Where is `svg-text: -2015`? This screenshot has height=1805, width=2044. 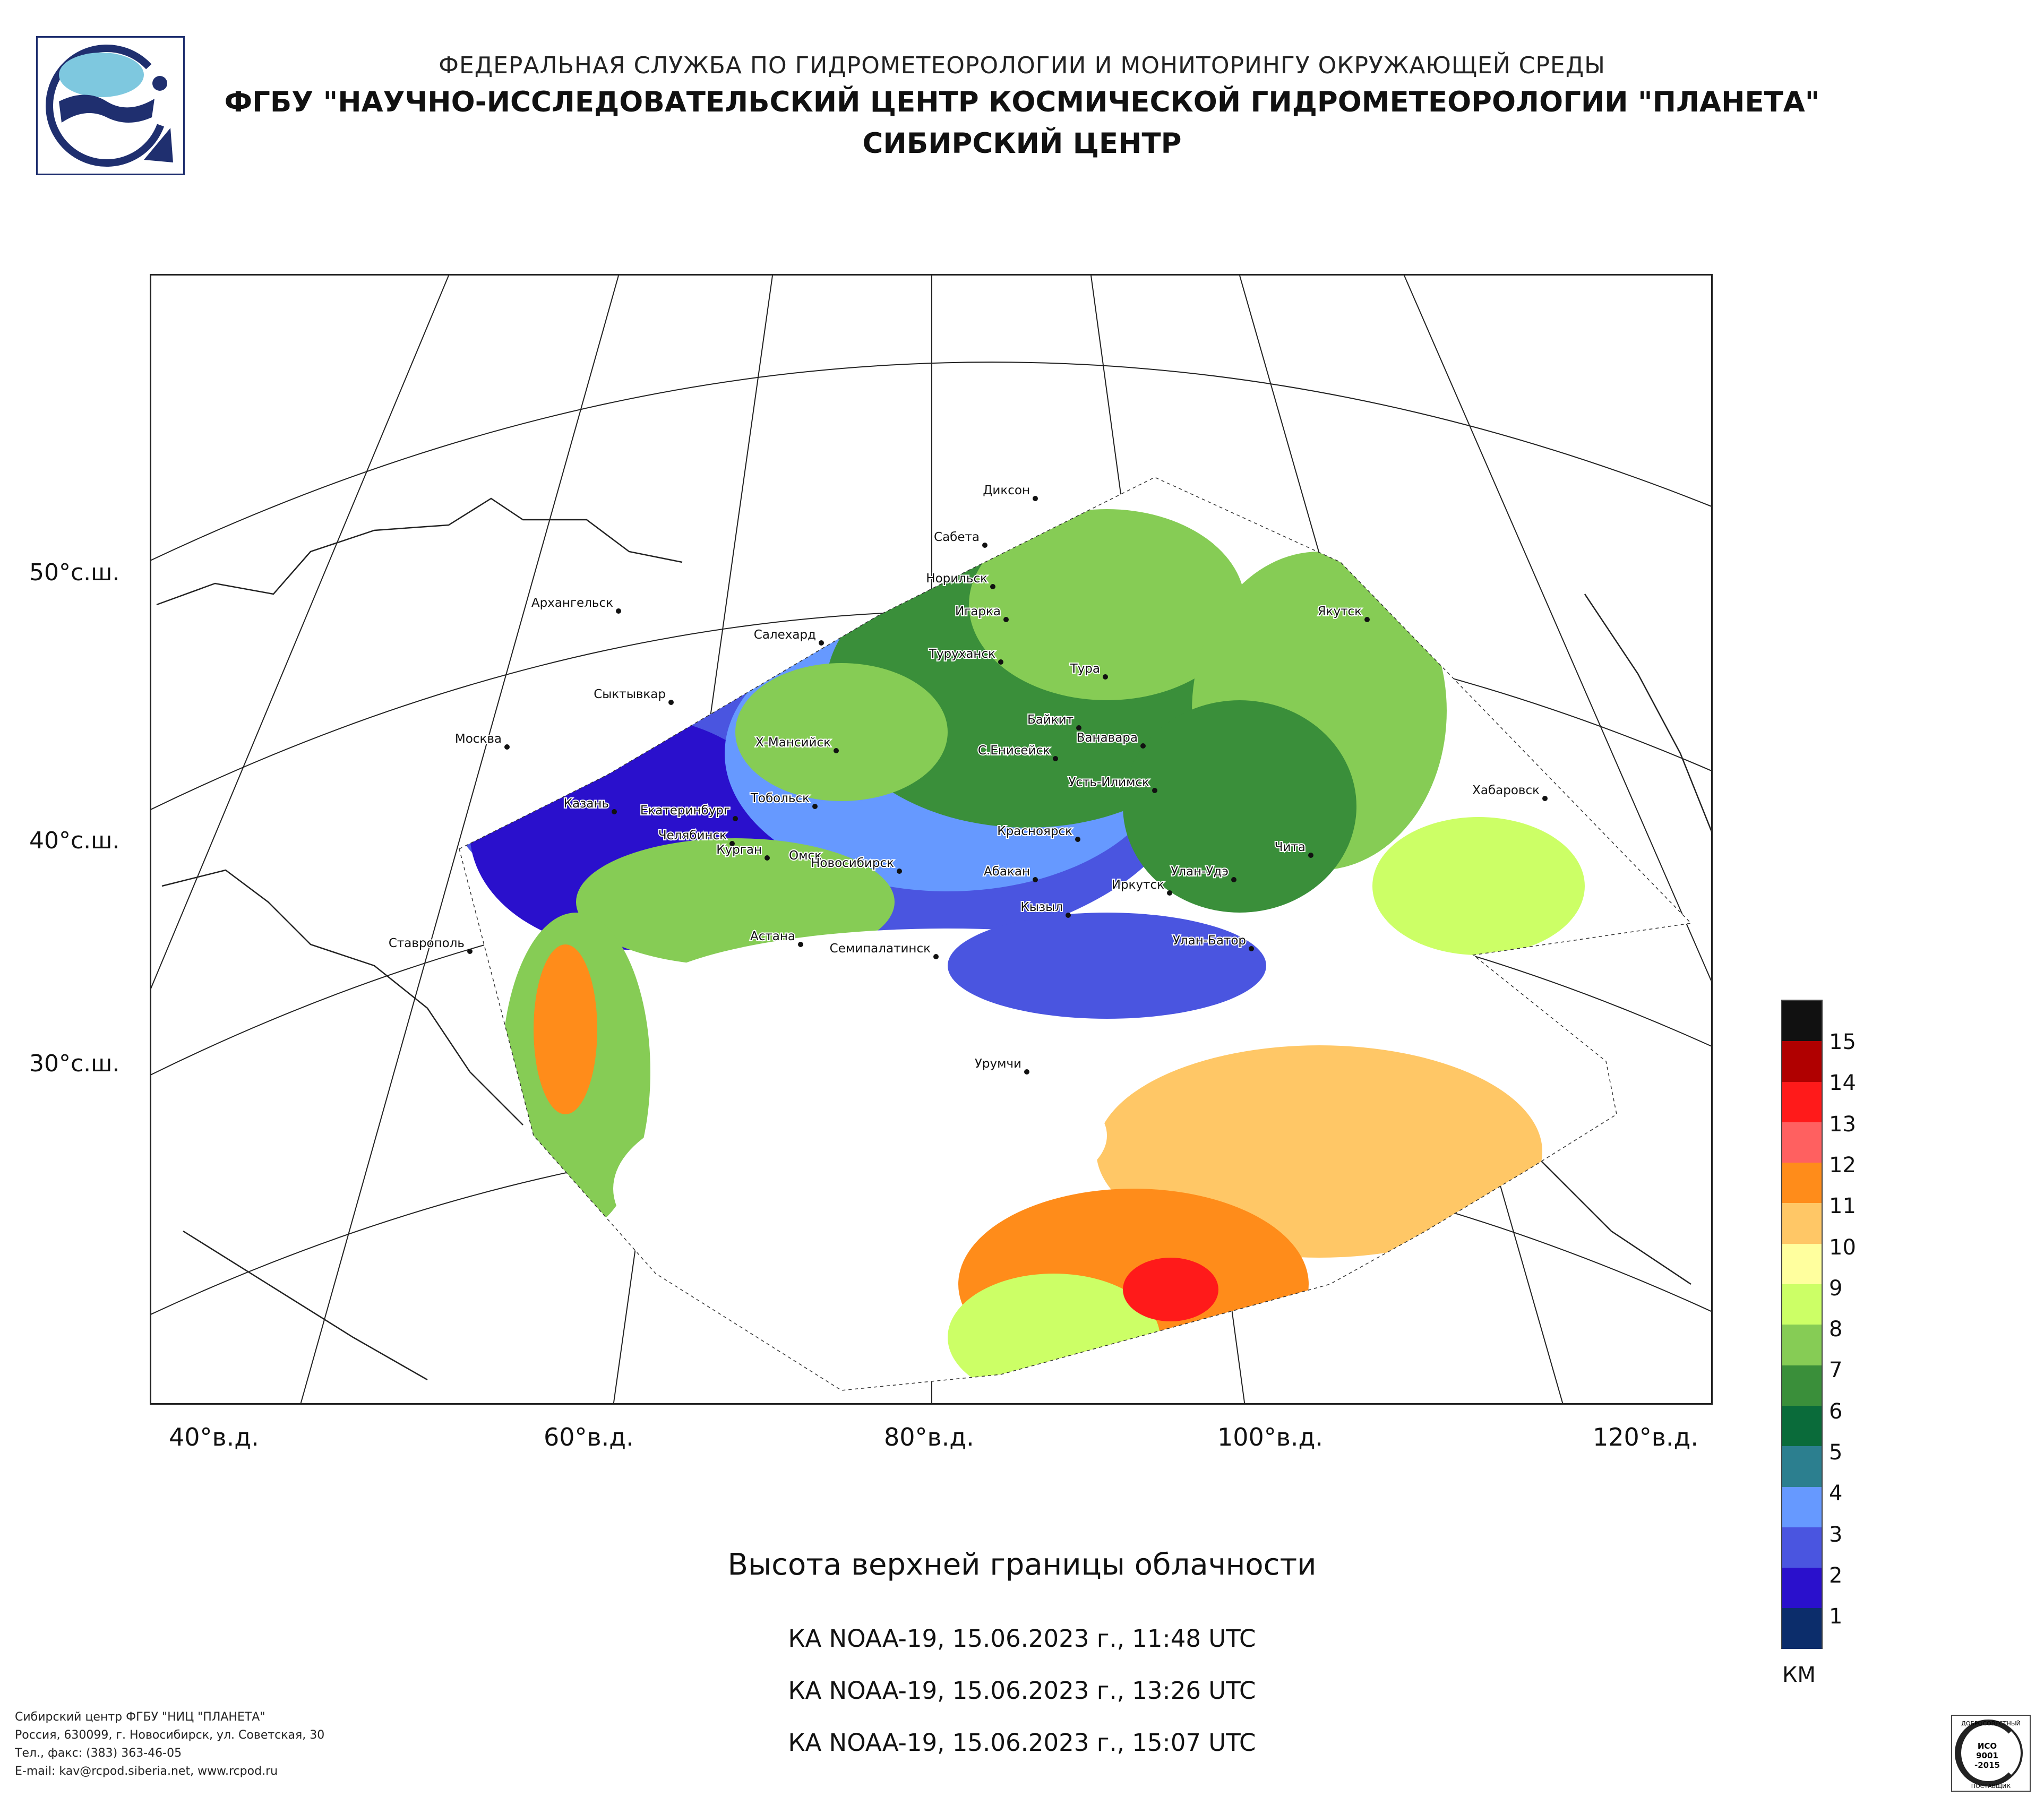
svg-text: -2015 is located at coordinates (1987, 1765).